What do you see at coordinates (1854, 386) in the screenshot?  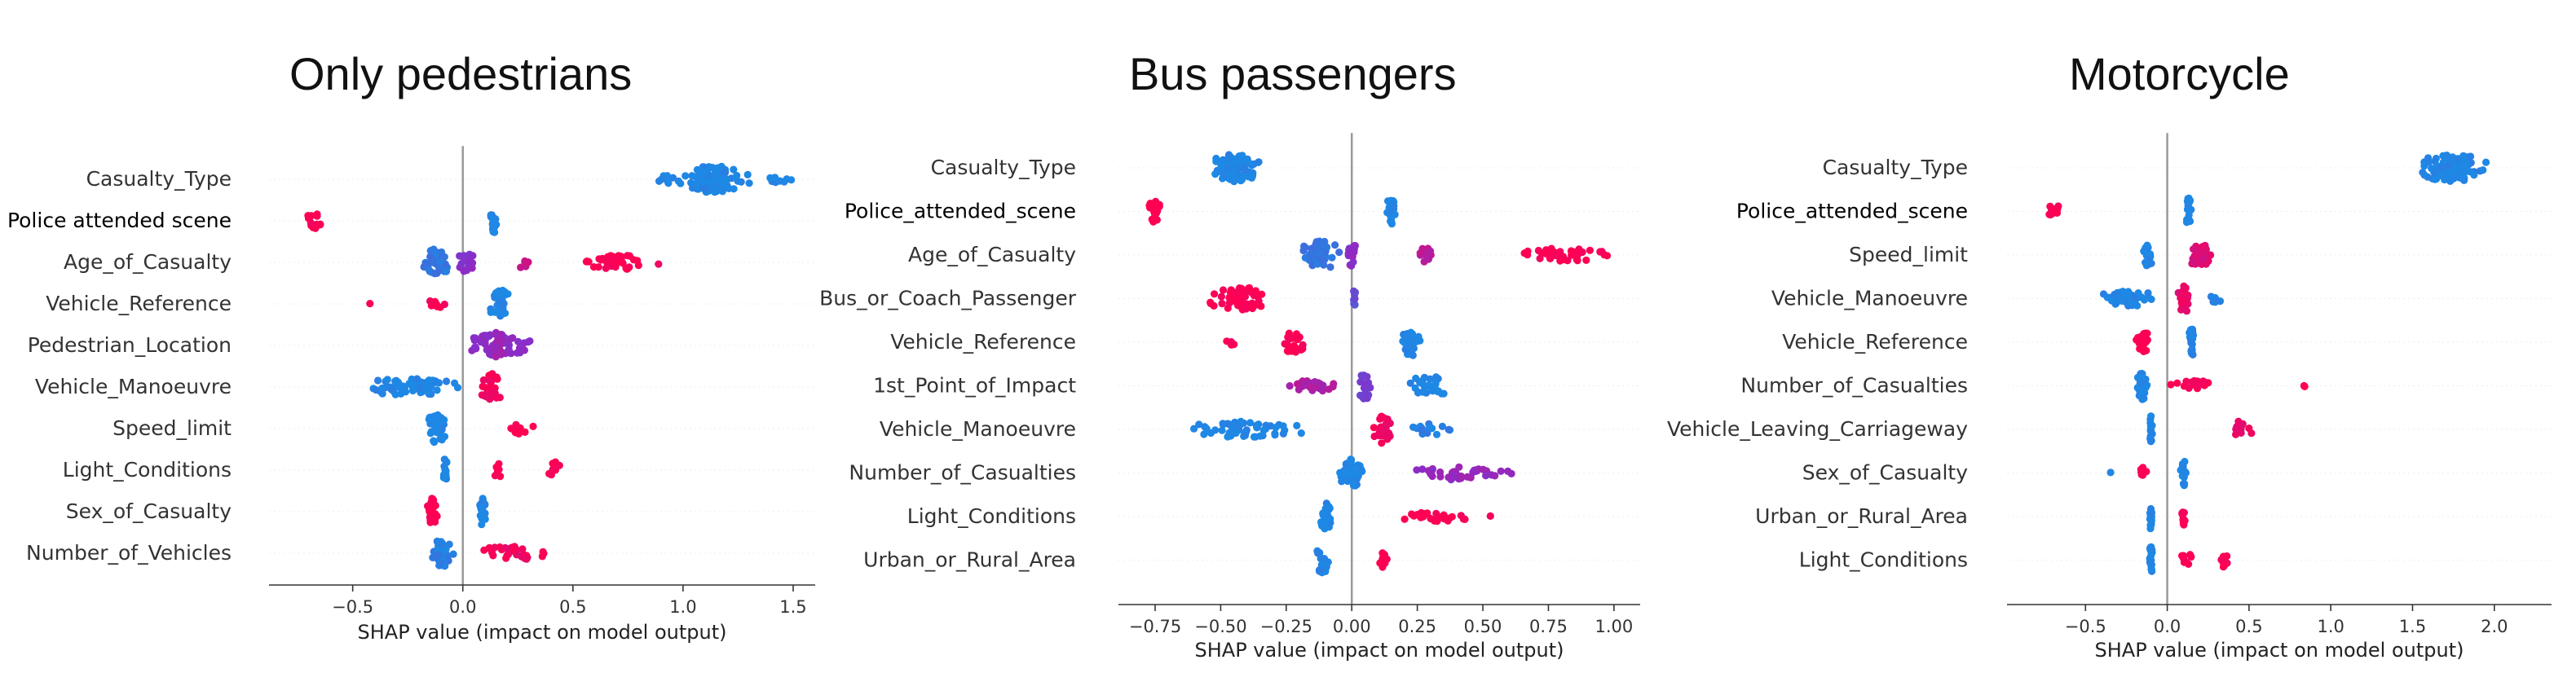 I see `feature-label: Number_of_Casualties` at bounding box center [1854, 386].